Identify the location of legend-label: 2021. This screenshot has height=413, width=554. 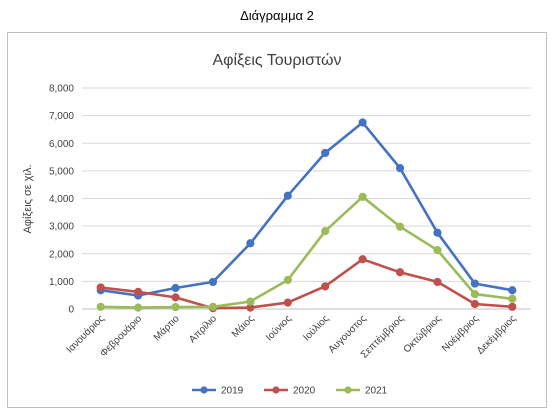
(376, 391).